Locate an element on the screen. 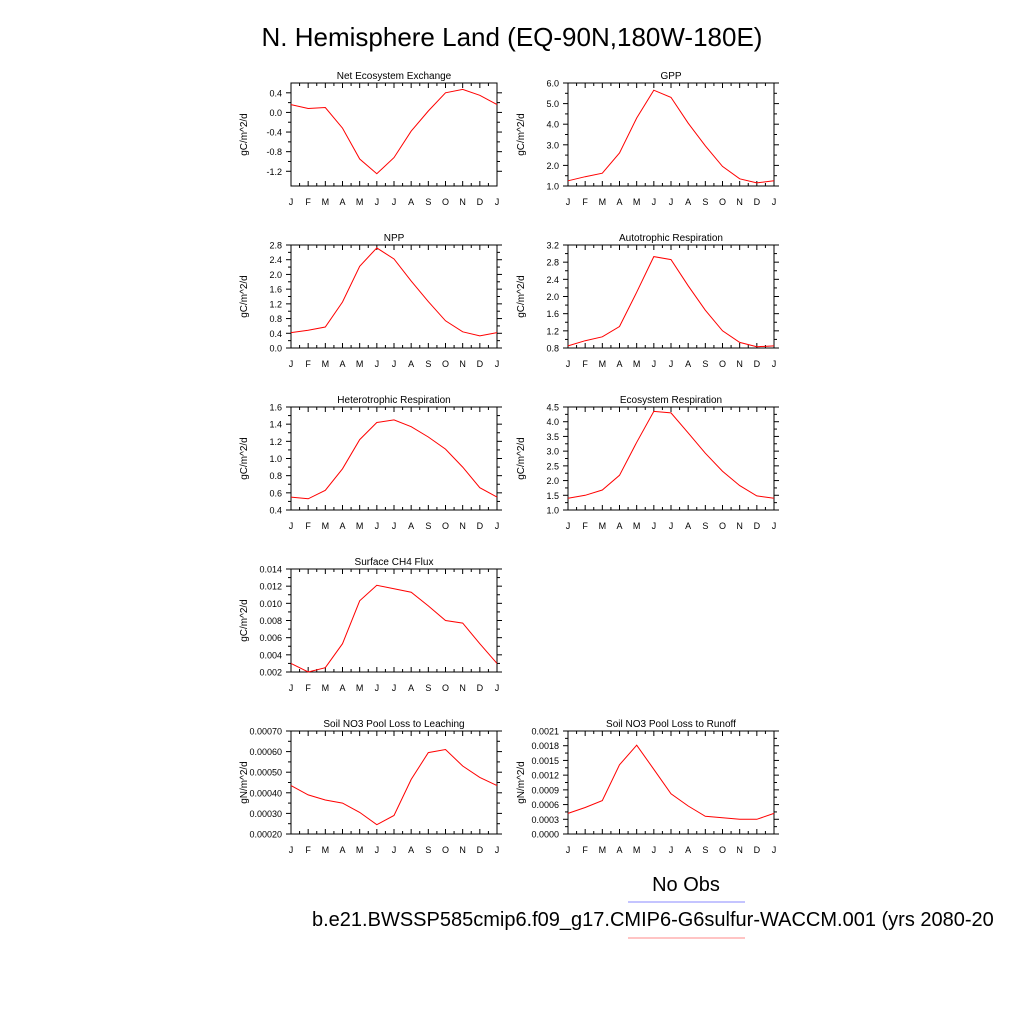  panel-title: GPP is located at coordinates (670, 76).